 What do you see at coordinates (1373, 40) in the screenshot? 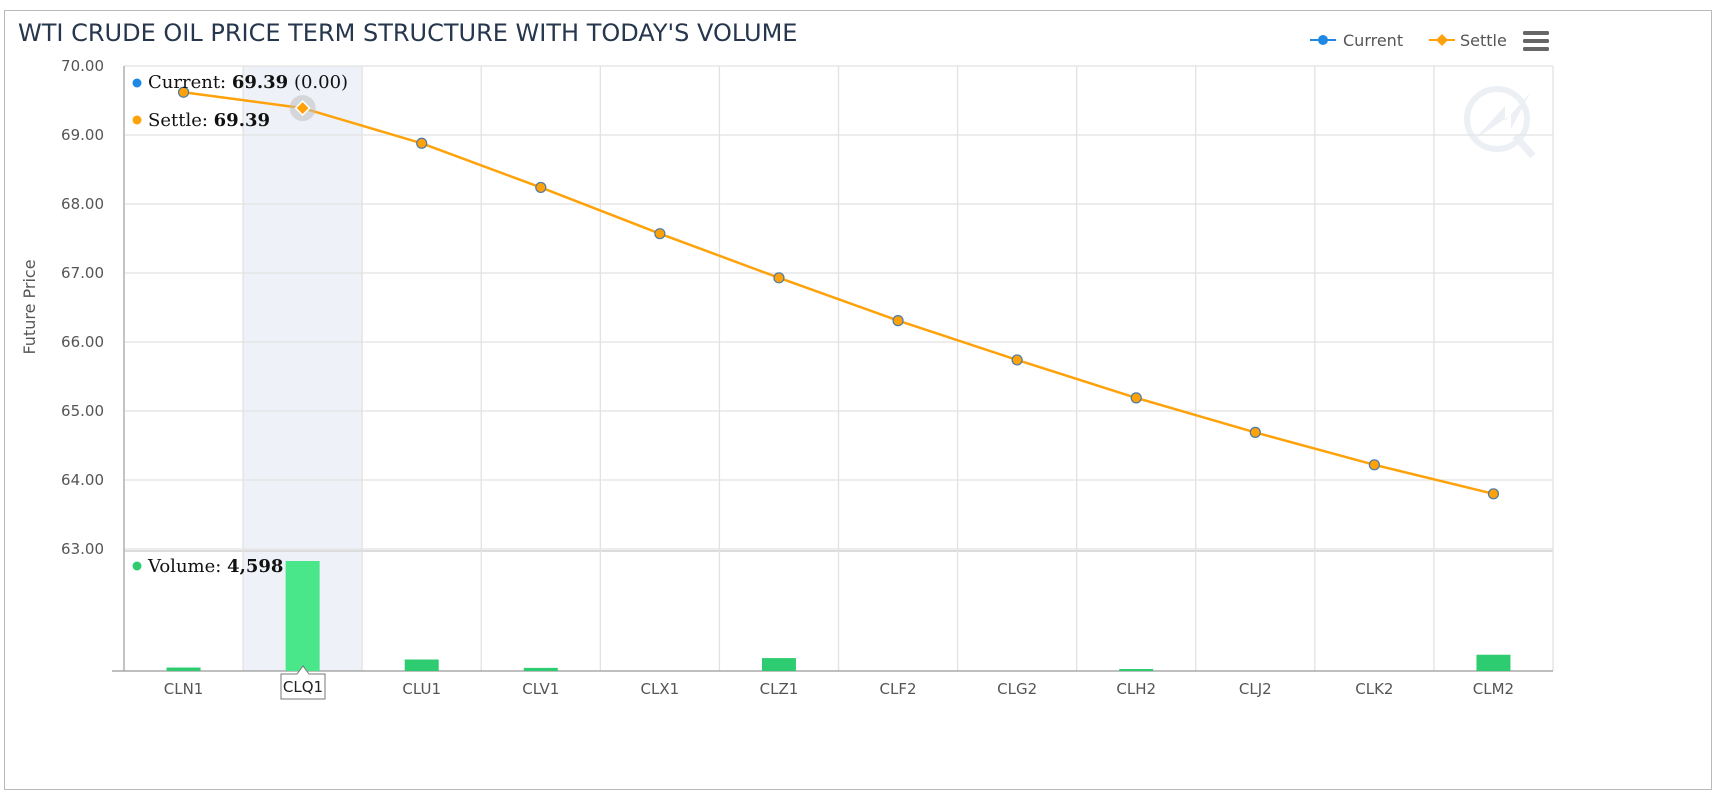
I see `legend-label-current: Current` at bounding box center [1373, 40].